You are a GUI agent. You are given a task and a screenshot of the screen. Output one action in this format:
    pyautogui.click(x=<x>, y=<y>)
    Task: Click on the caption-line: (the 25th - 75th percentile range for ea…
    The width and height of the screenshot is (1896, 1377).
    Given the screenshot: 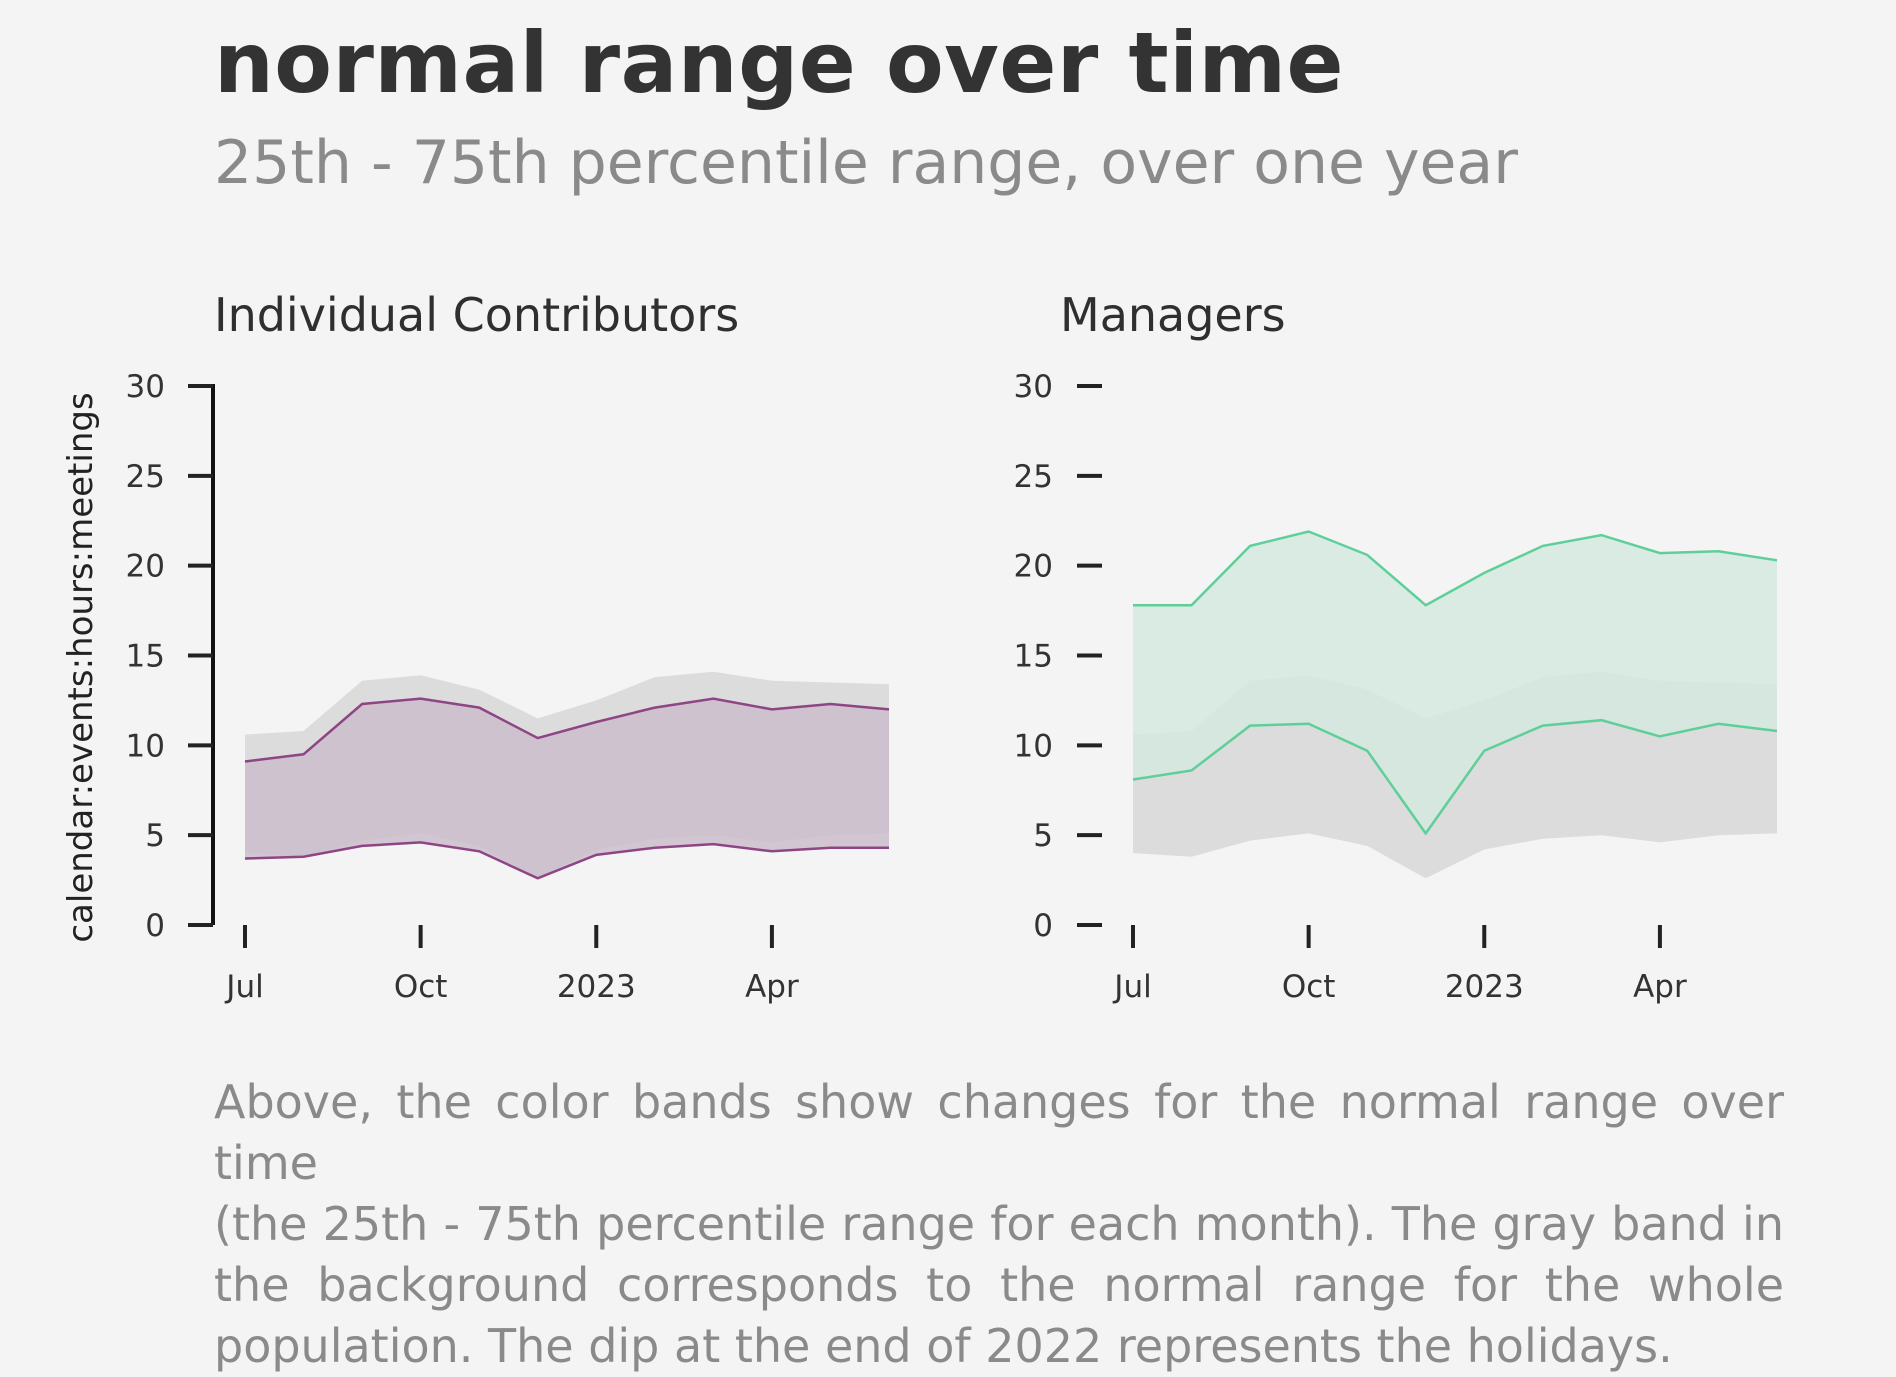 What is the action you would take?
    pyautogui.click(x=999, y=1224)
    